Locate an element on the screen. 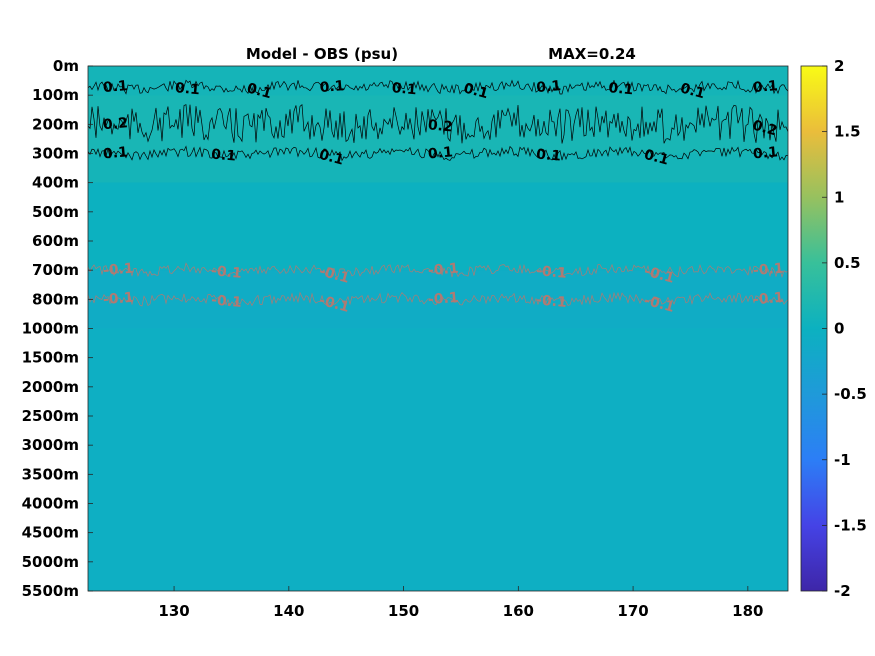 The width and height of the screenshot is (875, 656). chart-max-label: MAX=0.24 is located at coordinates (592, 54).